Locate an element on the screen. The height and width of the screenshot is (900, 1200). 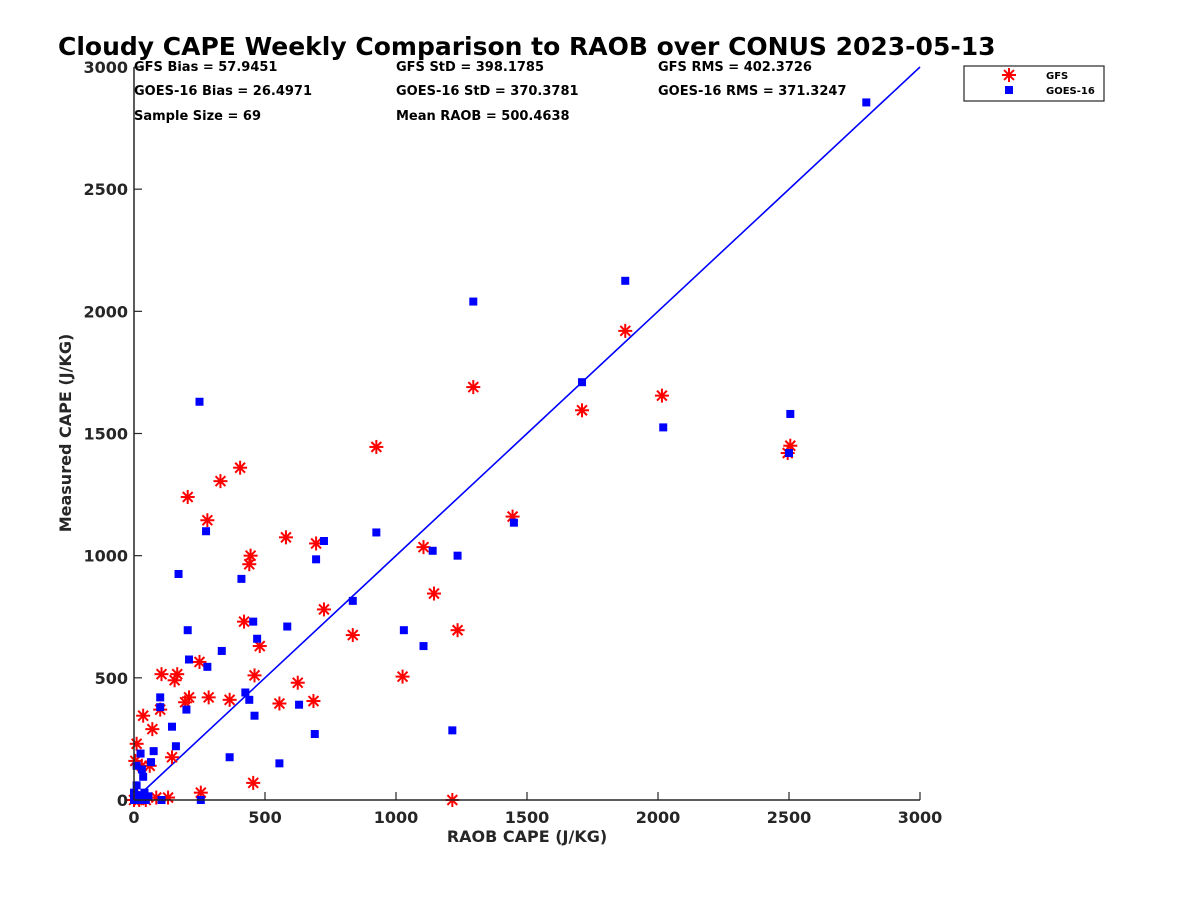
y-tick-label: 2500 is located at coordinates (105, 189).